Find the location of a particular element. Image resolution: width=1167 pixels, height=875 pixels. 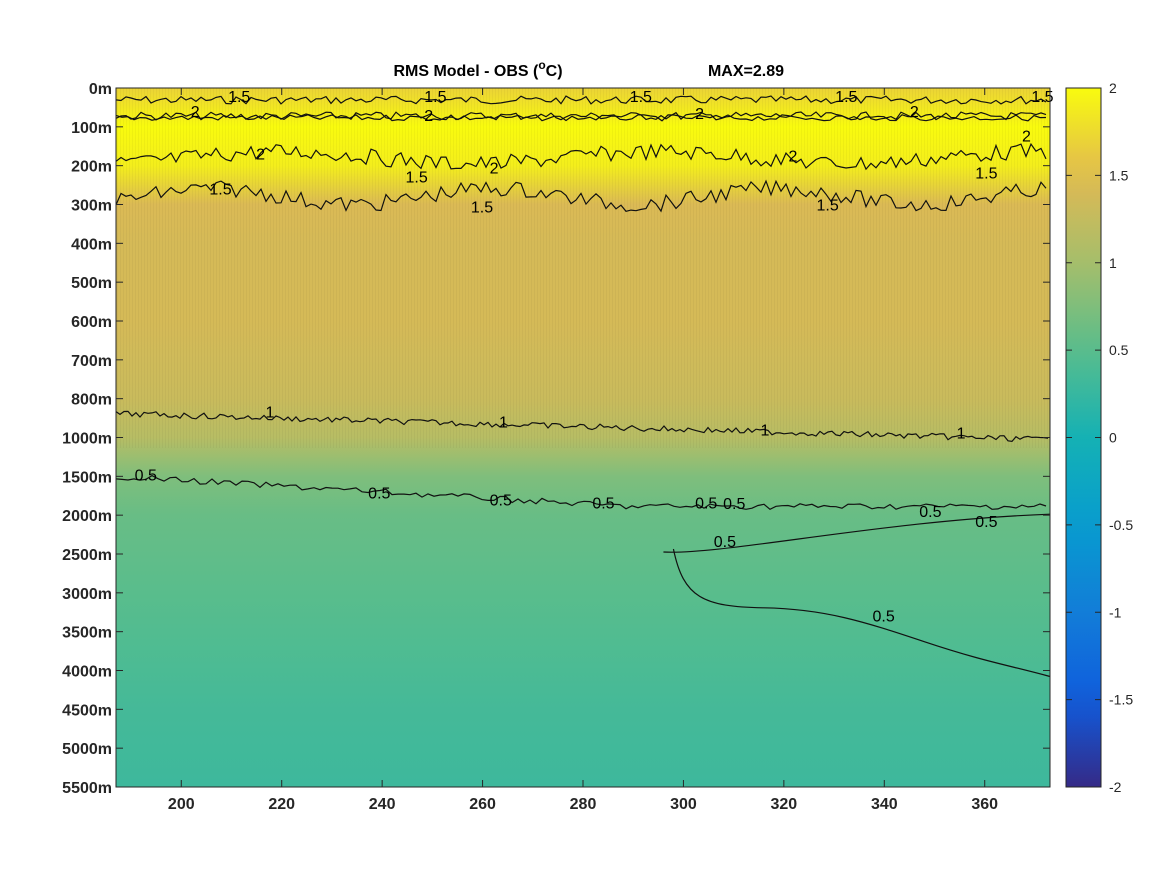

colorbar-tick-label: 0.5 is located at coordinates (1119, 350).